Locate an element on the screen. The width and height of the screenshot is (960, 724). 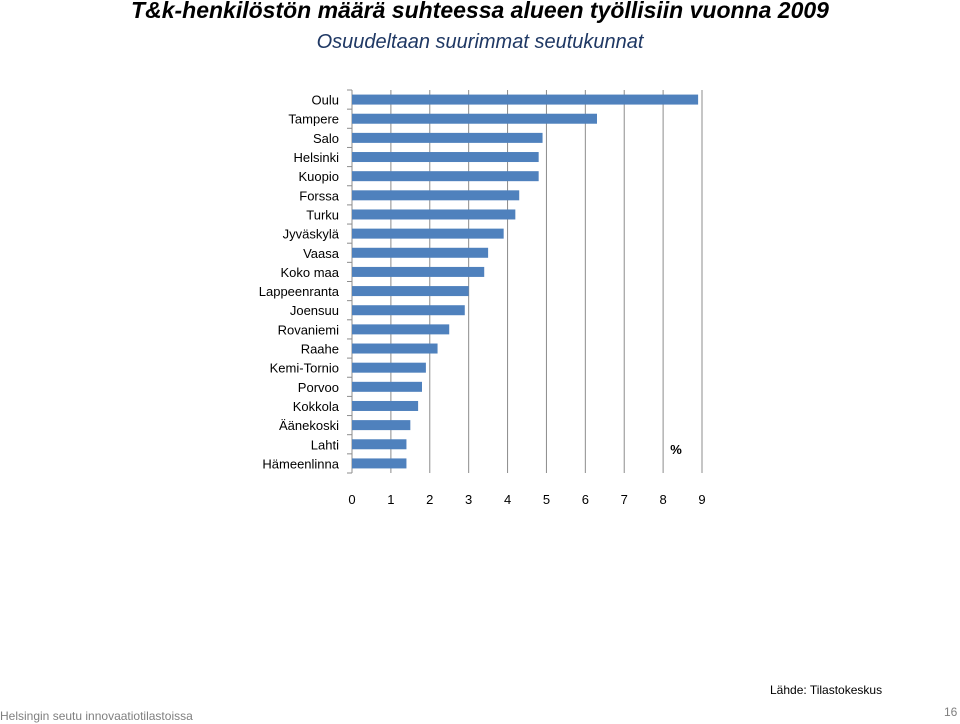
category-label: Lahti is located at coordinates (325, 444).